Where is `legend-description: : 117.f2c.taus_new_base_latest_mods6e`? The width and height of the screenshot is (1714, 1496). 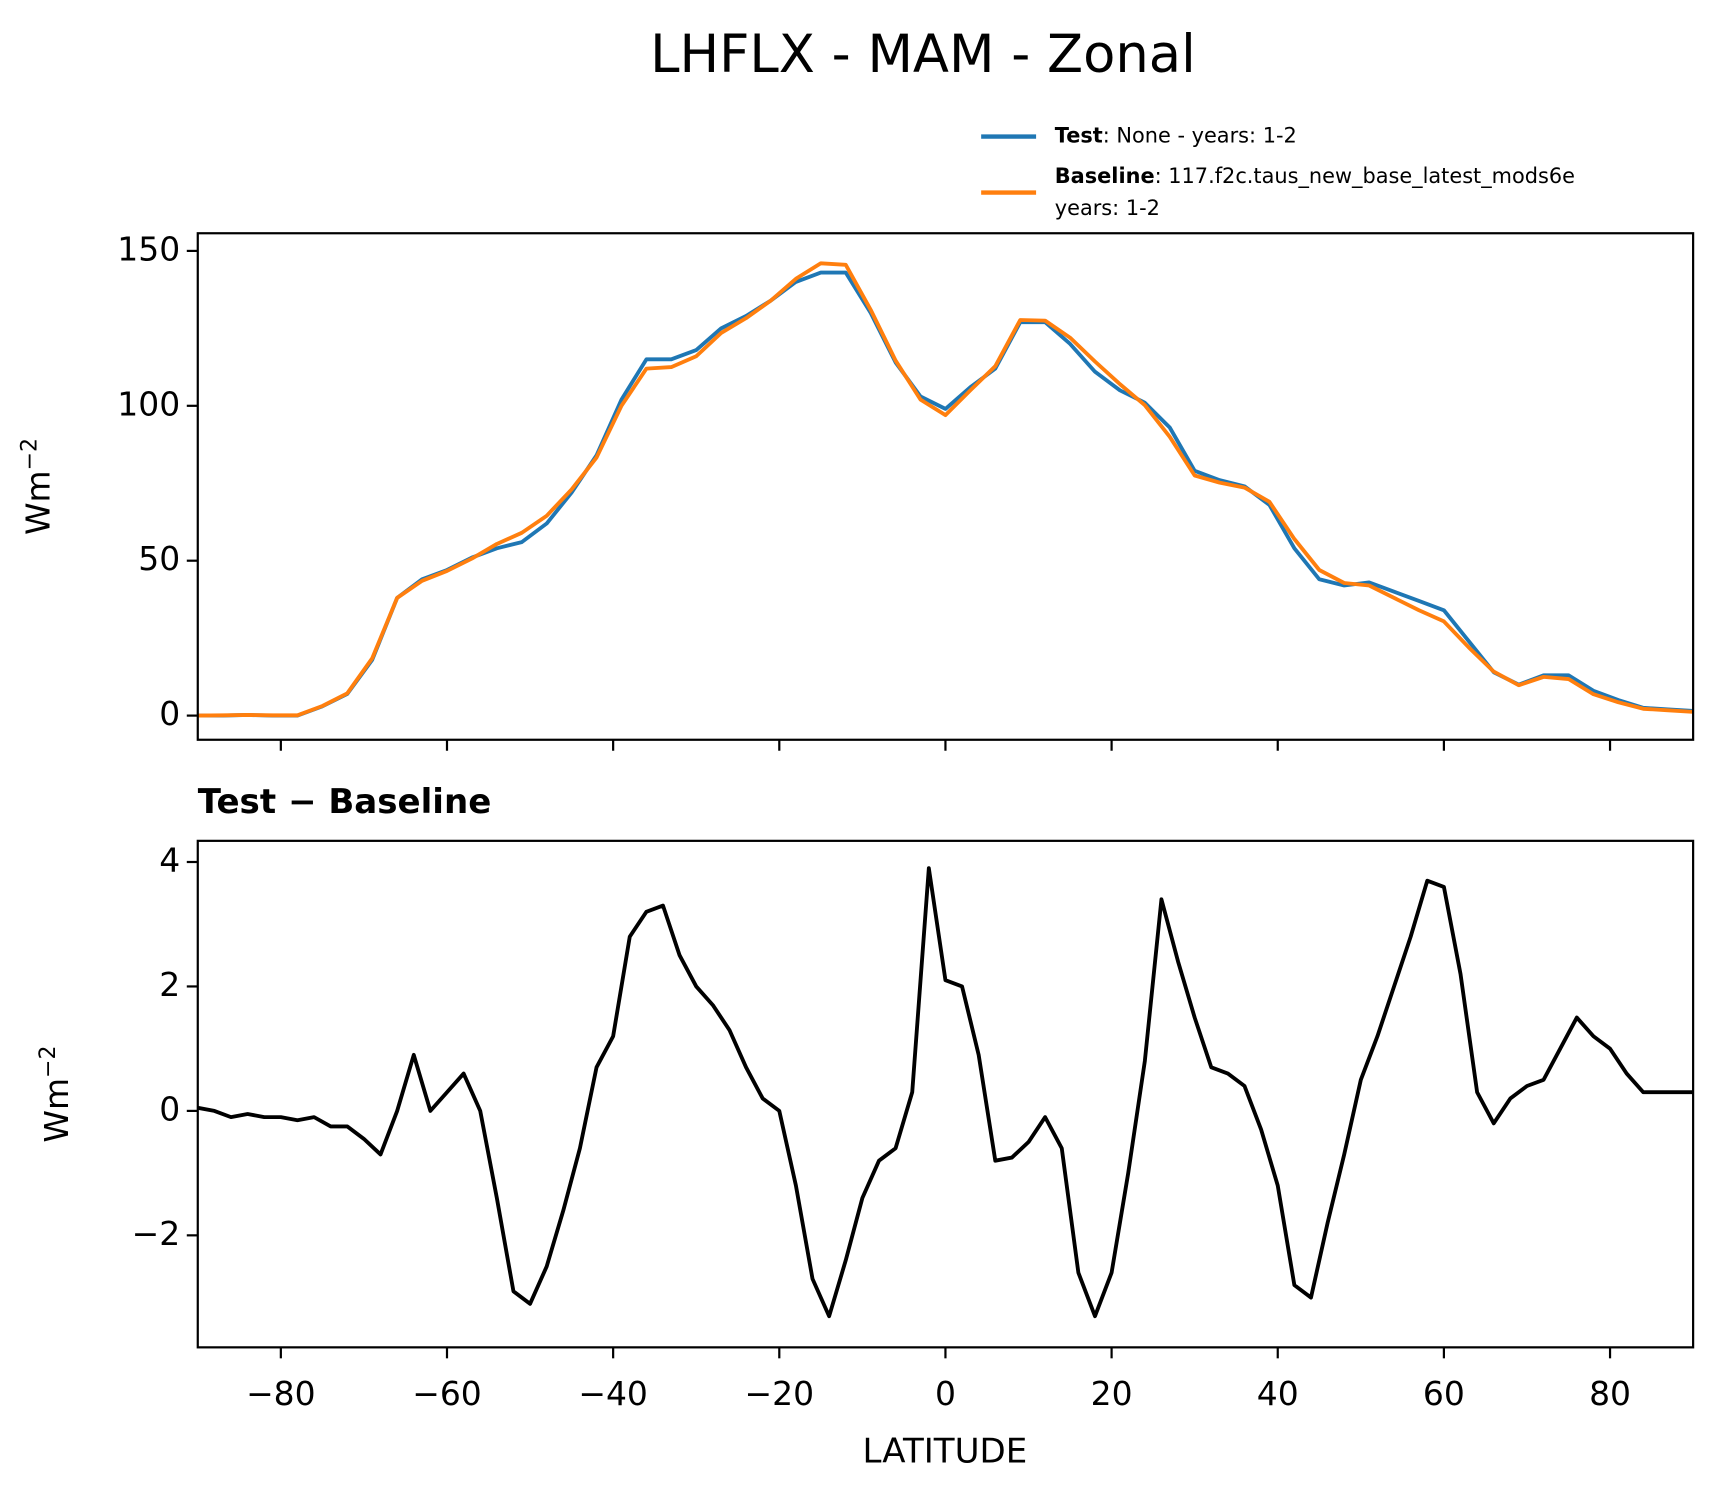 legend-description: : 117.f2c.taus_new_base_latest_mods6e is located at coordinates (1365, 176).